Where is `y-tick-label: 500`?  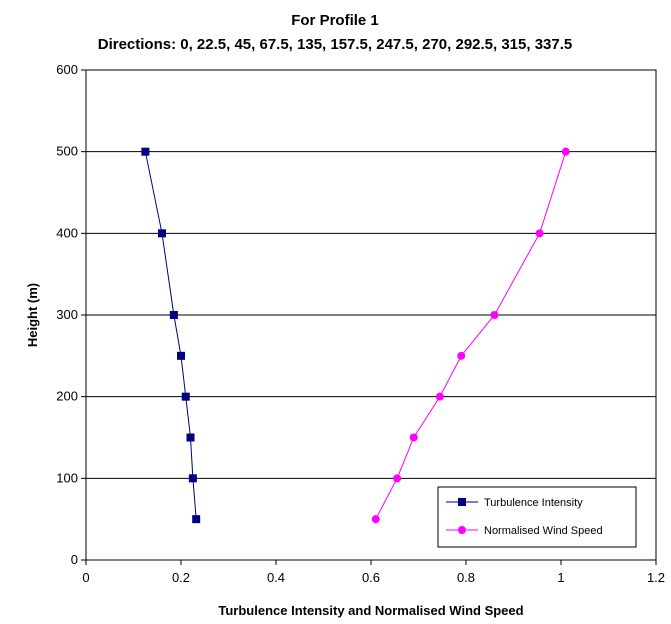
y-tick-label: 500 is located at coordinates (67, 151).